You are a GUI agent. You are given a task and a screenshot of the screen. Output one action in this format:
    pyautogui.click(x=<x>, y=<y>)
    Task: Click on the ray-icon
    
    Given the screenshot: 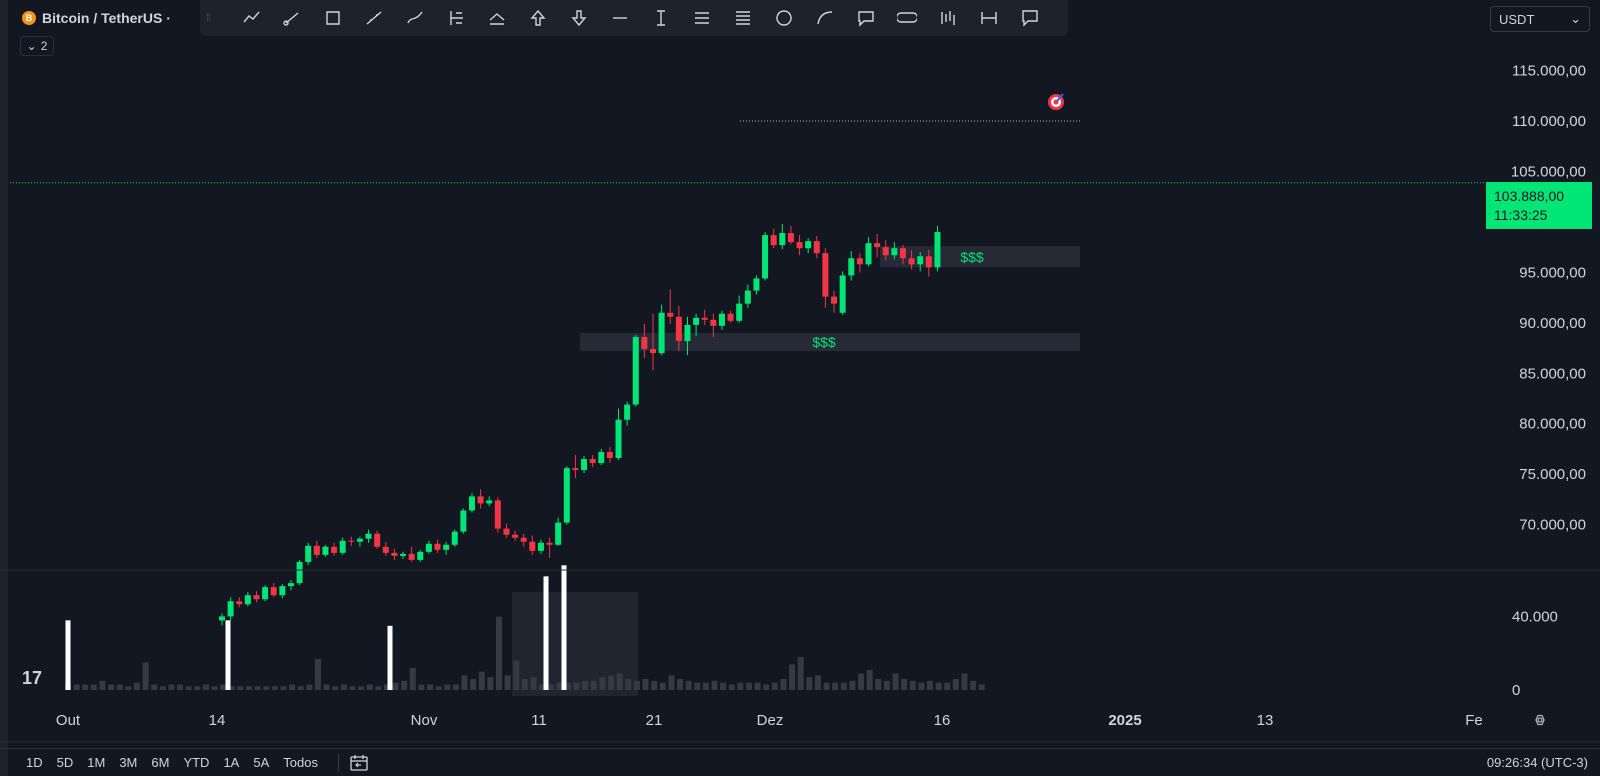 What is the action you would take?
    pyautogui.click(x=291, y=18)
    